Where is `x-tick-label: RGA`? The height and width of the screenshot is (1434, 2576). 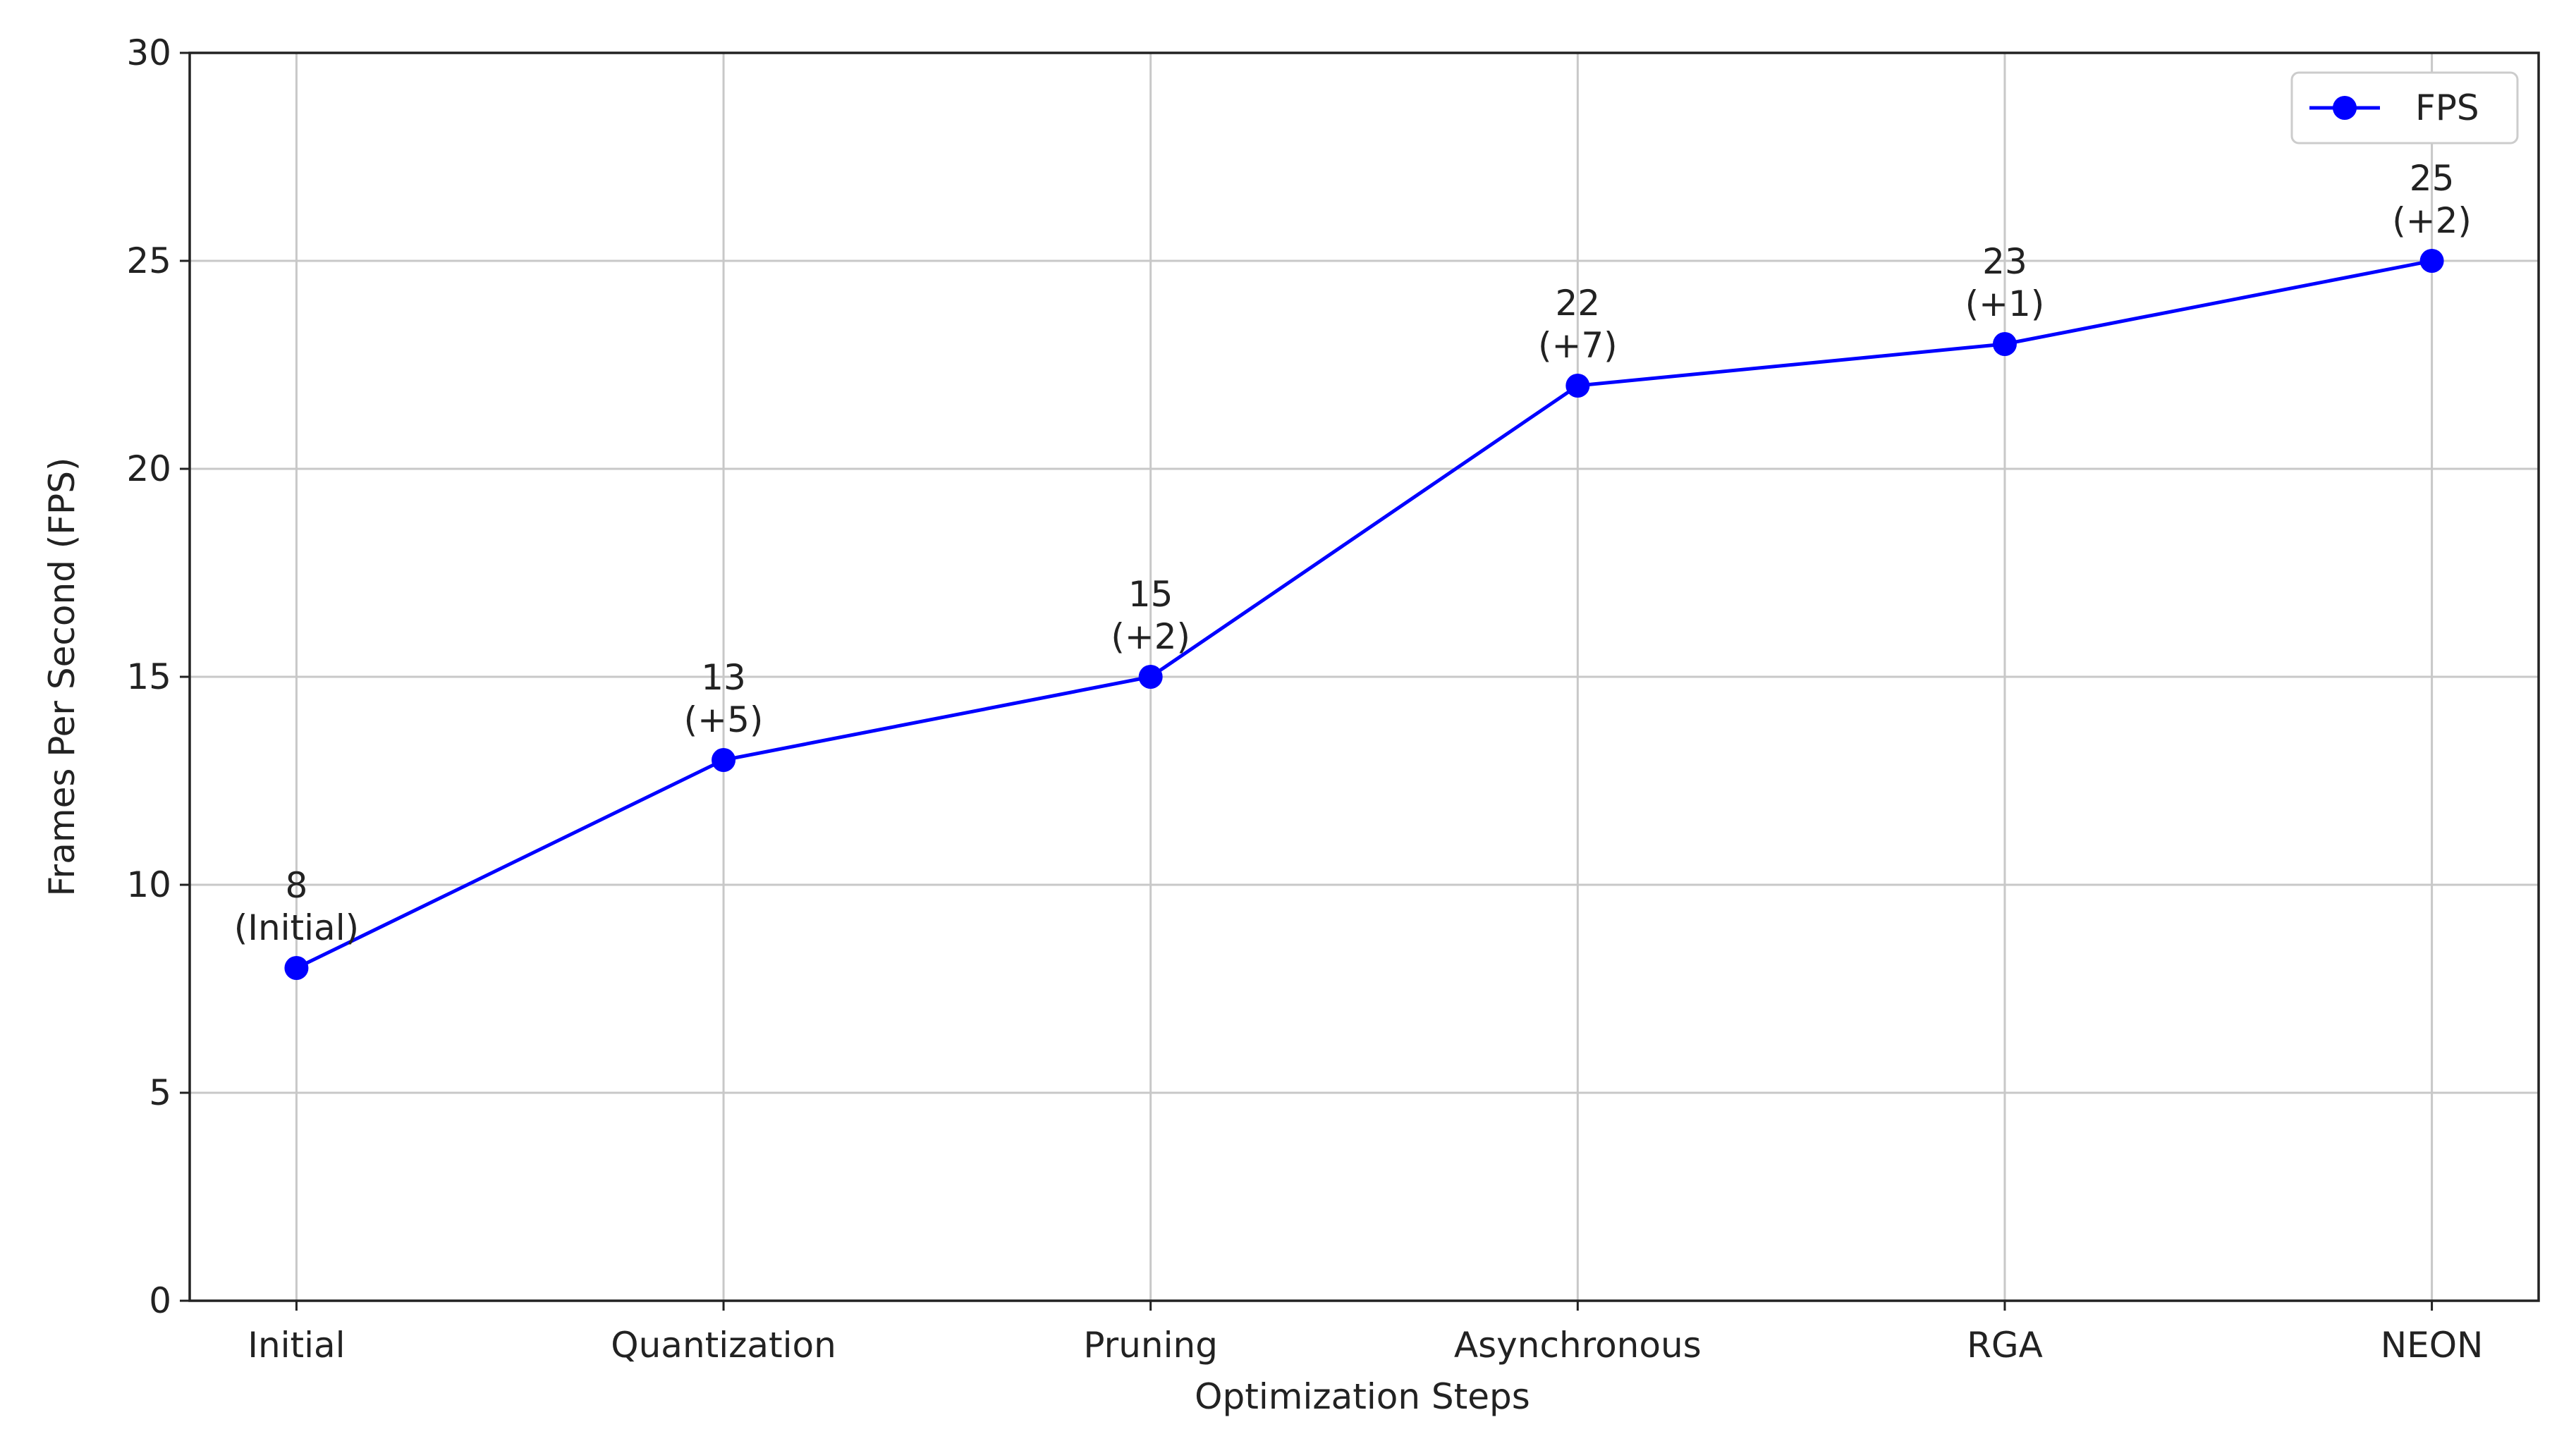 x-tick-label: RGA is located at coordinates (2005, 1345).